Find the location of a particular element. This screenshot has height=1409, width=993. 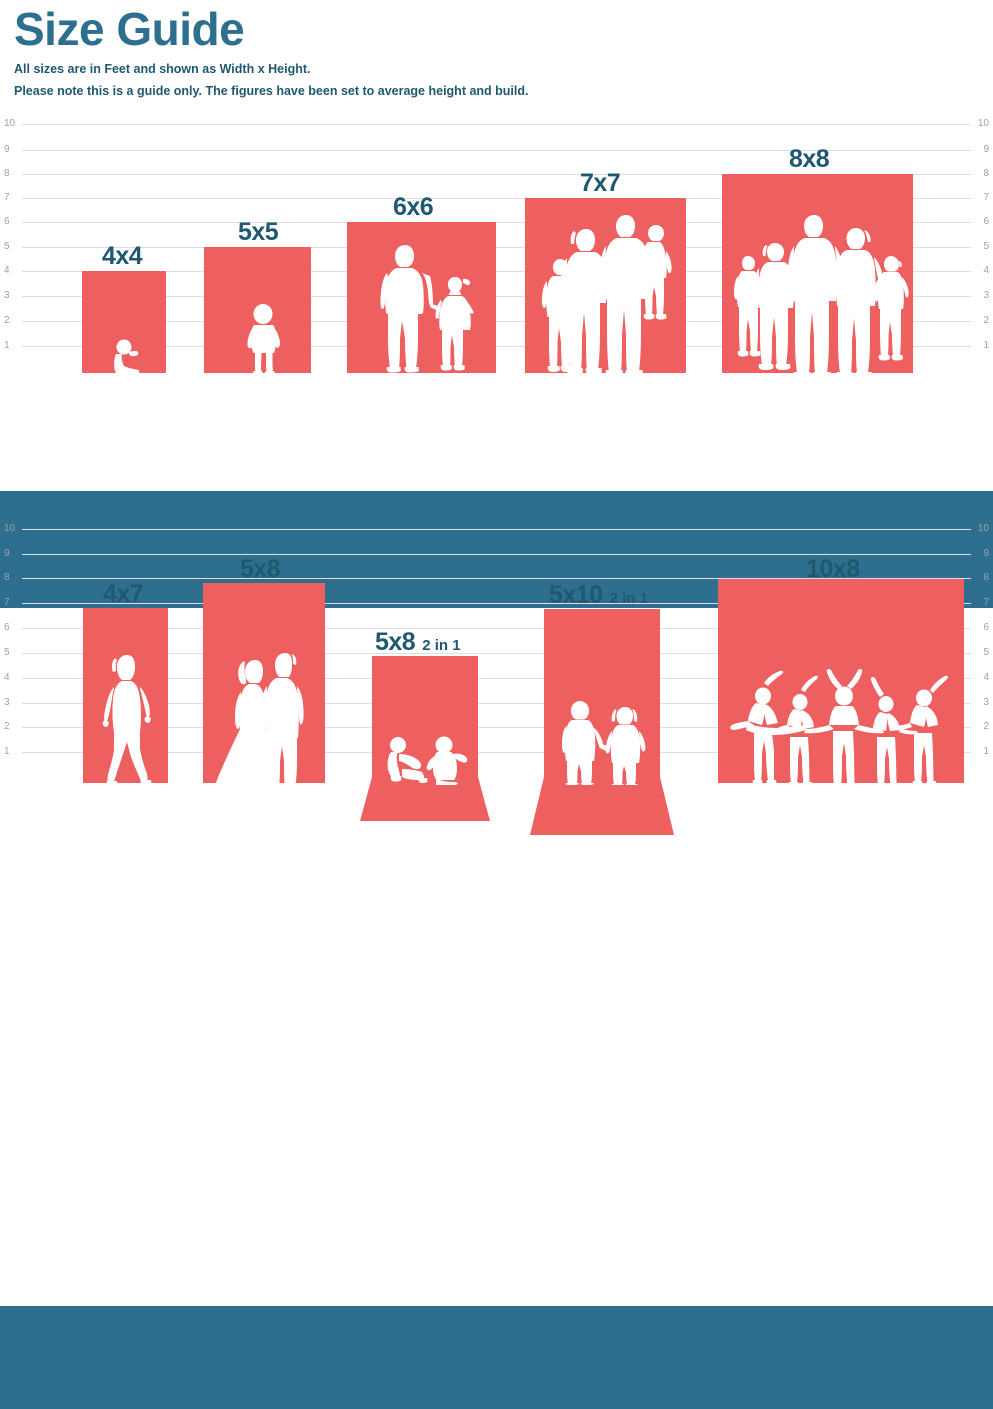

axis2-left-label-2: 2 is located at coordinates (7, 726).